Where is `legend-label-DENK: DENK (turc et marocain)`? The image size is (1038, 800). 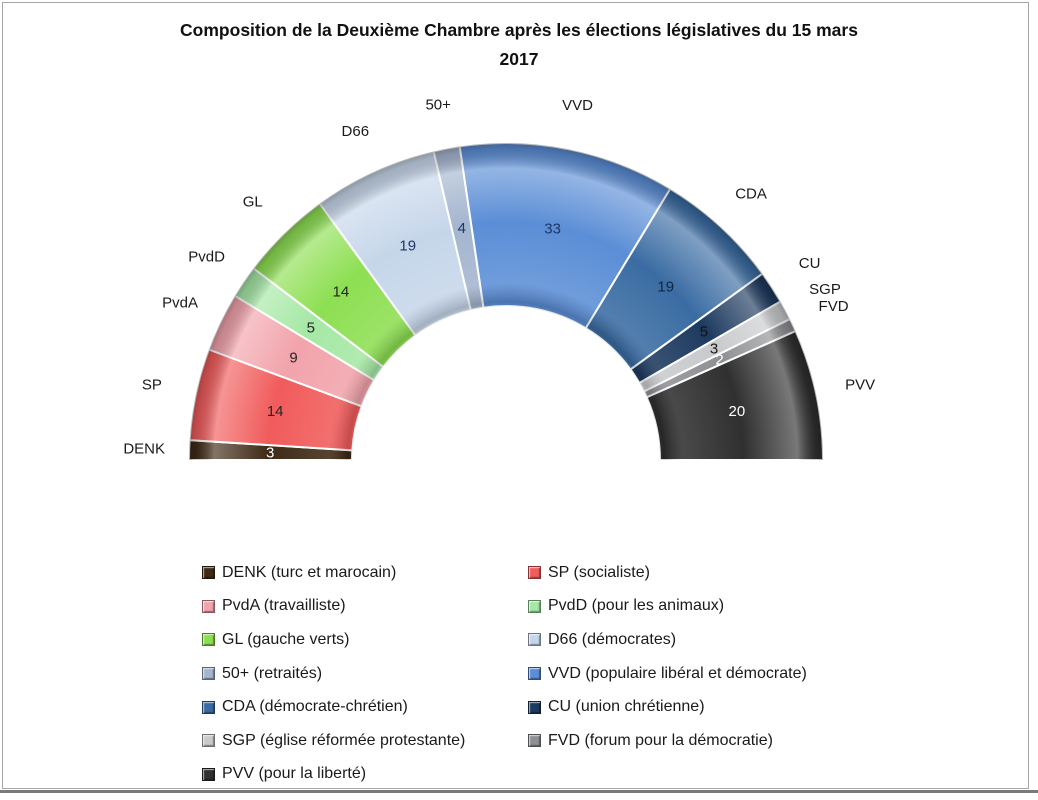
legend-label-DENK: DENK (turc et marocain) is located at coordinates (309, 572).